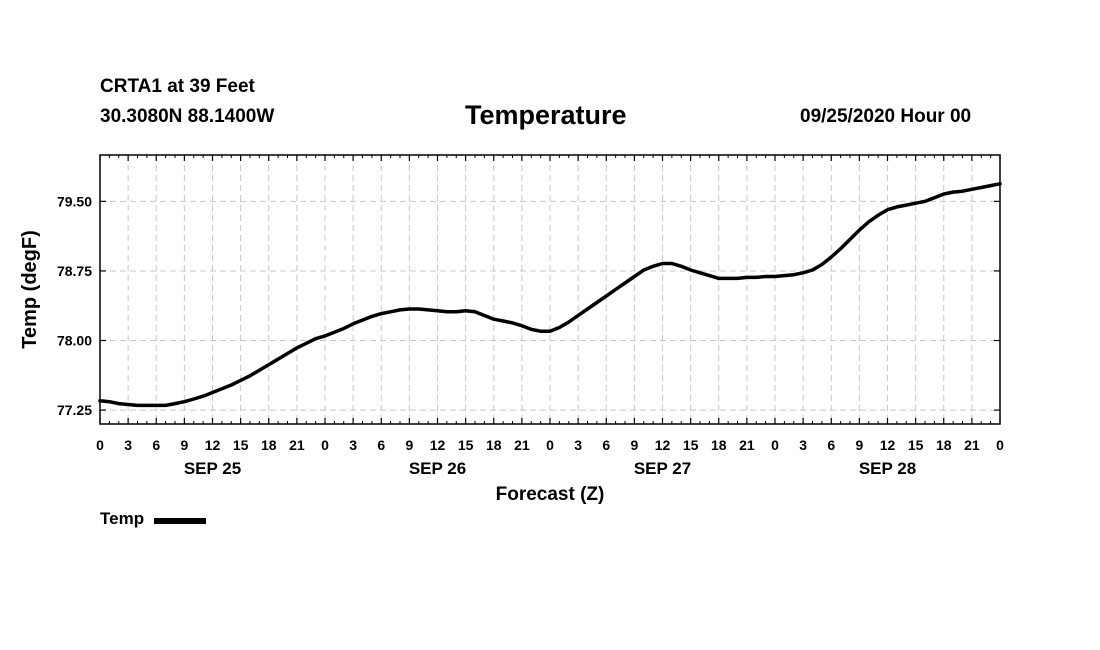  What do you see at coordinates (662, 468) in the screenshot?
I see `day-label: SEP 27` at bounding box center [662, 468].